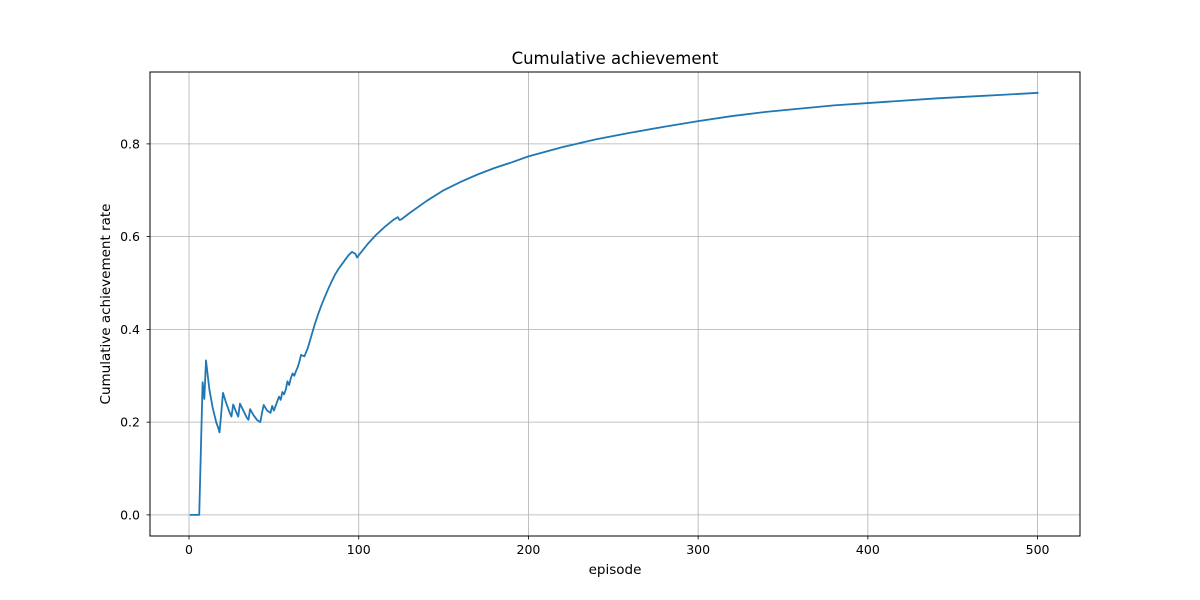  Describe the element at coordinates (868, 549) in the screenshot. I see `x-tick-label: 400` at that location.